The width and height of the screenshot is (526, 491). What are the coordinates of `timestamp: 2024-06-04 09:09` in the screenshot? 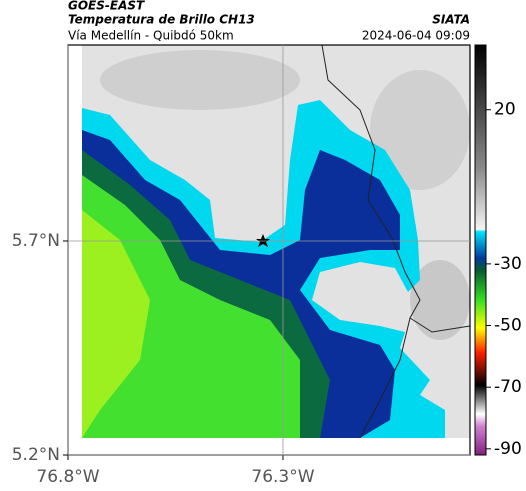 It's located at (416, 36).